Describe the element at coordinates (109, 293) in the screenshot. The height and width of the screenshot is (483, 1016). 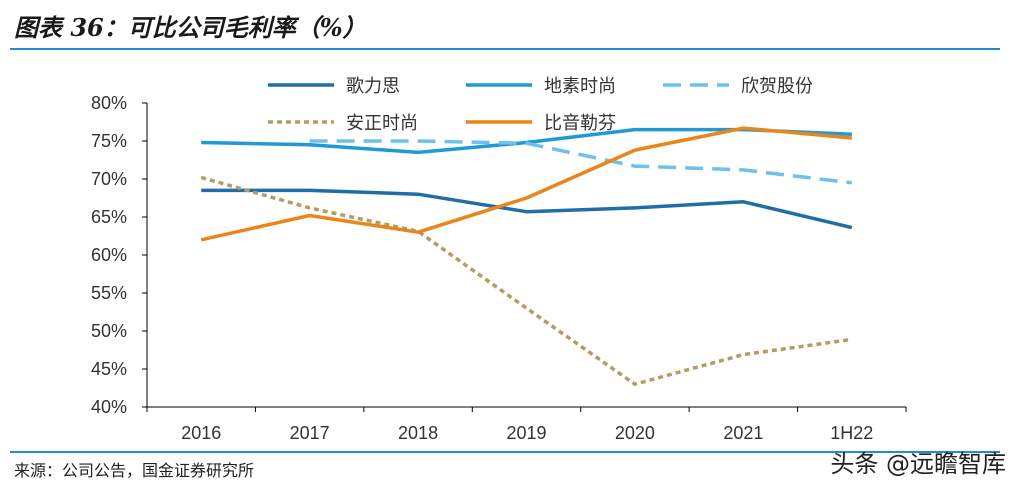
I see `y-tick-label: 55%` at that location.